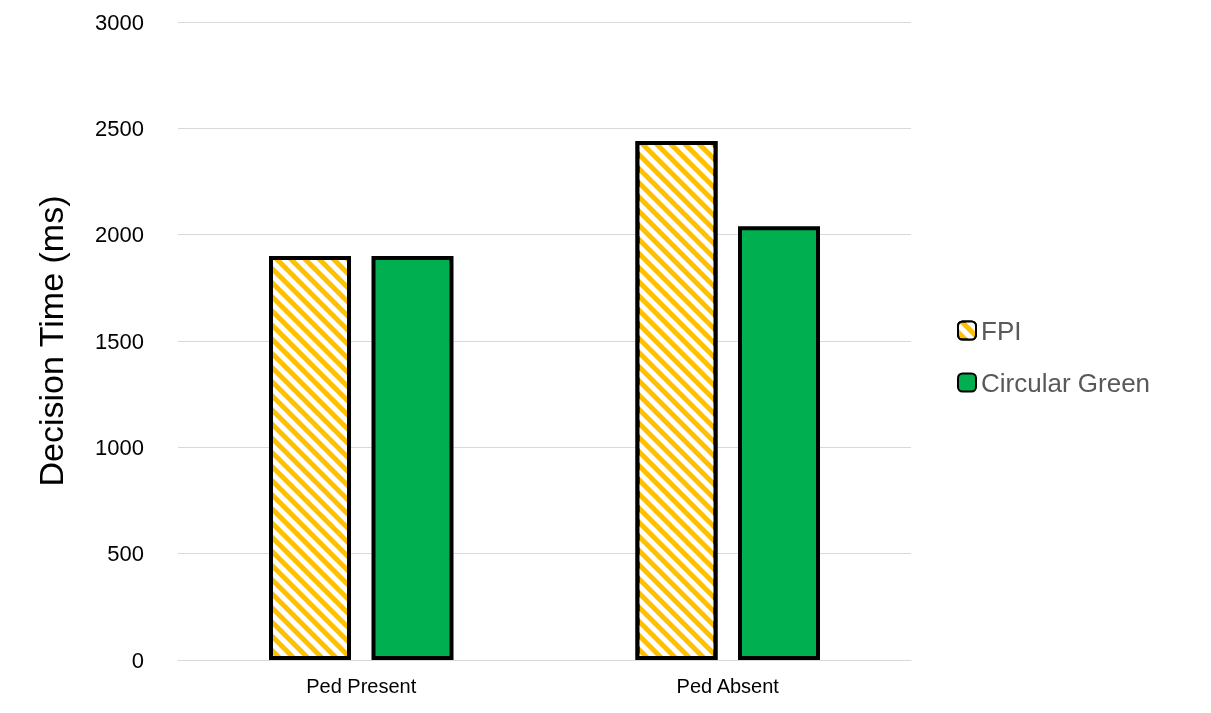 Image resolution: width=1211 pixels, height=713 pixels. I want to click on y-tick-label: 0, so click(137, 660).